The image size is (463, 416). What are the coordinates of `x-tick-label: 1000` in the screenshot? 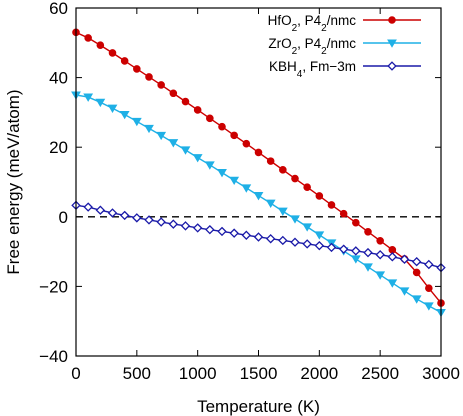 It's located at (198, 373).